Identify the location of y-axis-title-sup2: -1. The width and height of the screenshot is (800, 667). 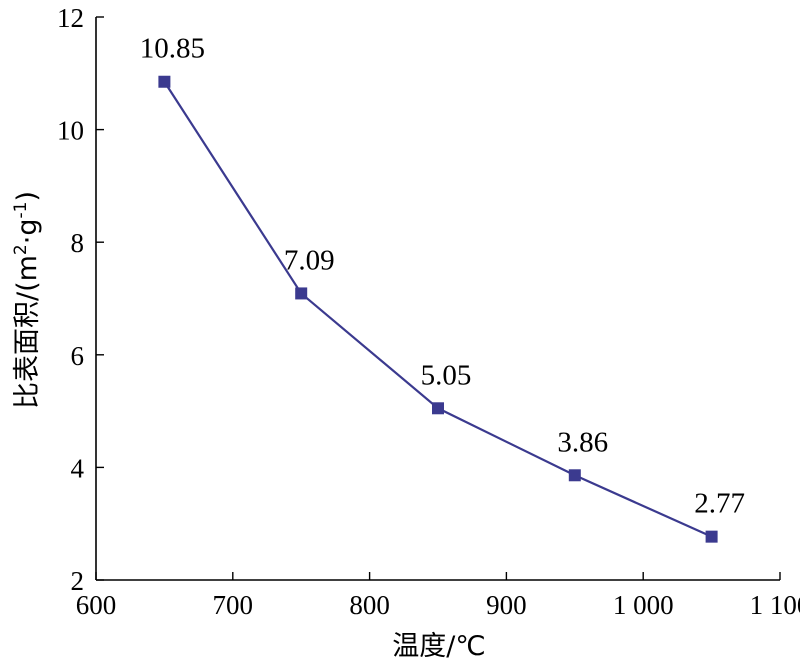
(21, 210).